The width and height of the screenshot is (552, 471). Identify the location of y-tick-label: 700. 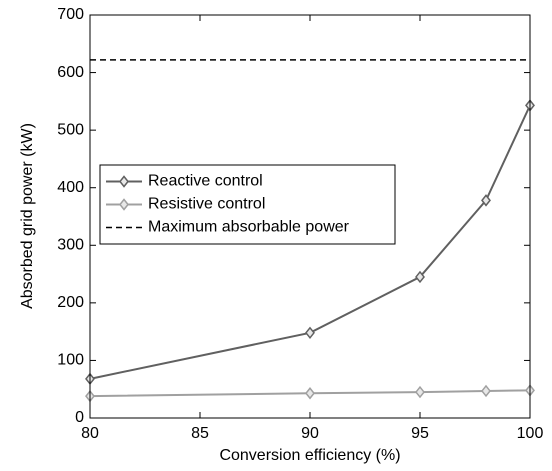
(70, 14).